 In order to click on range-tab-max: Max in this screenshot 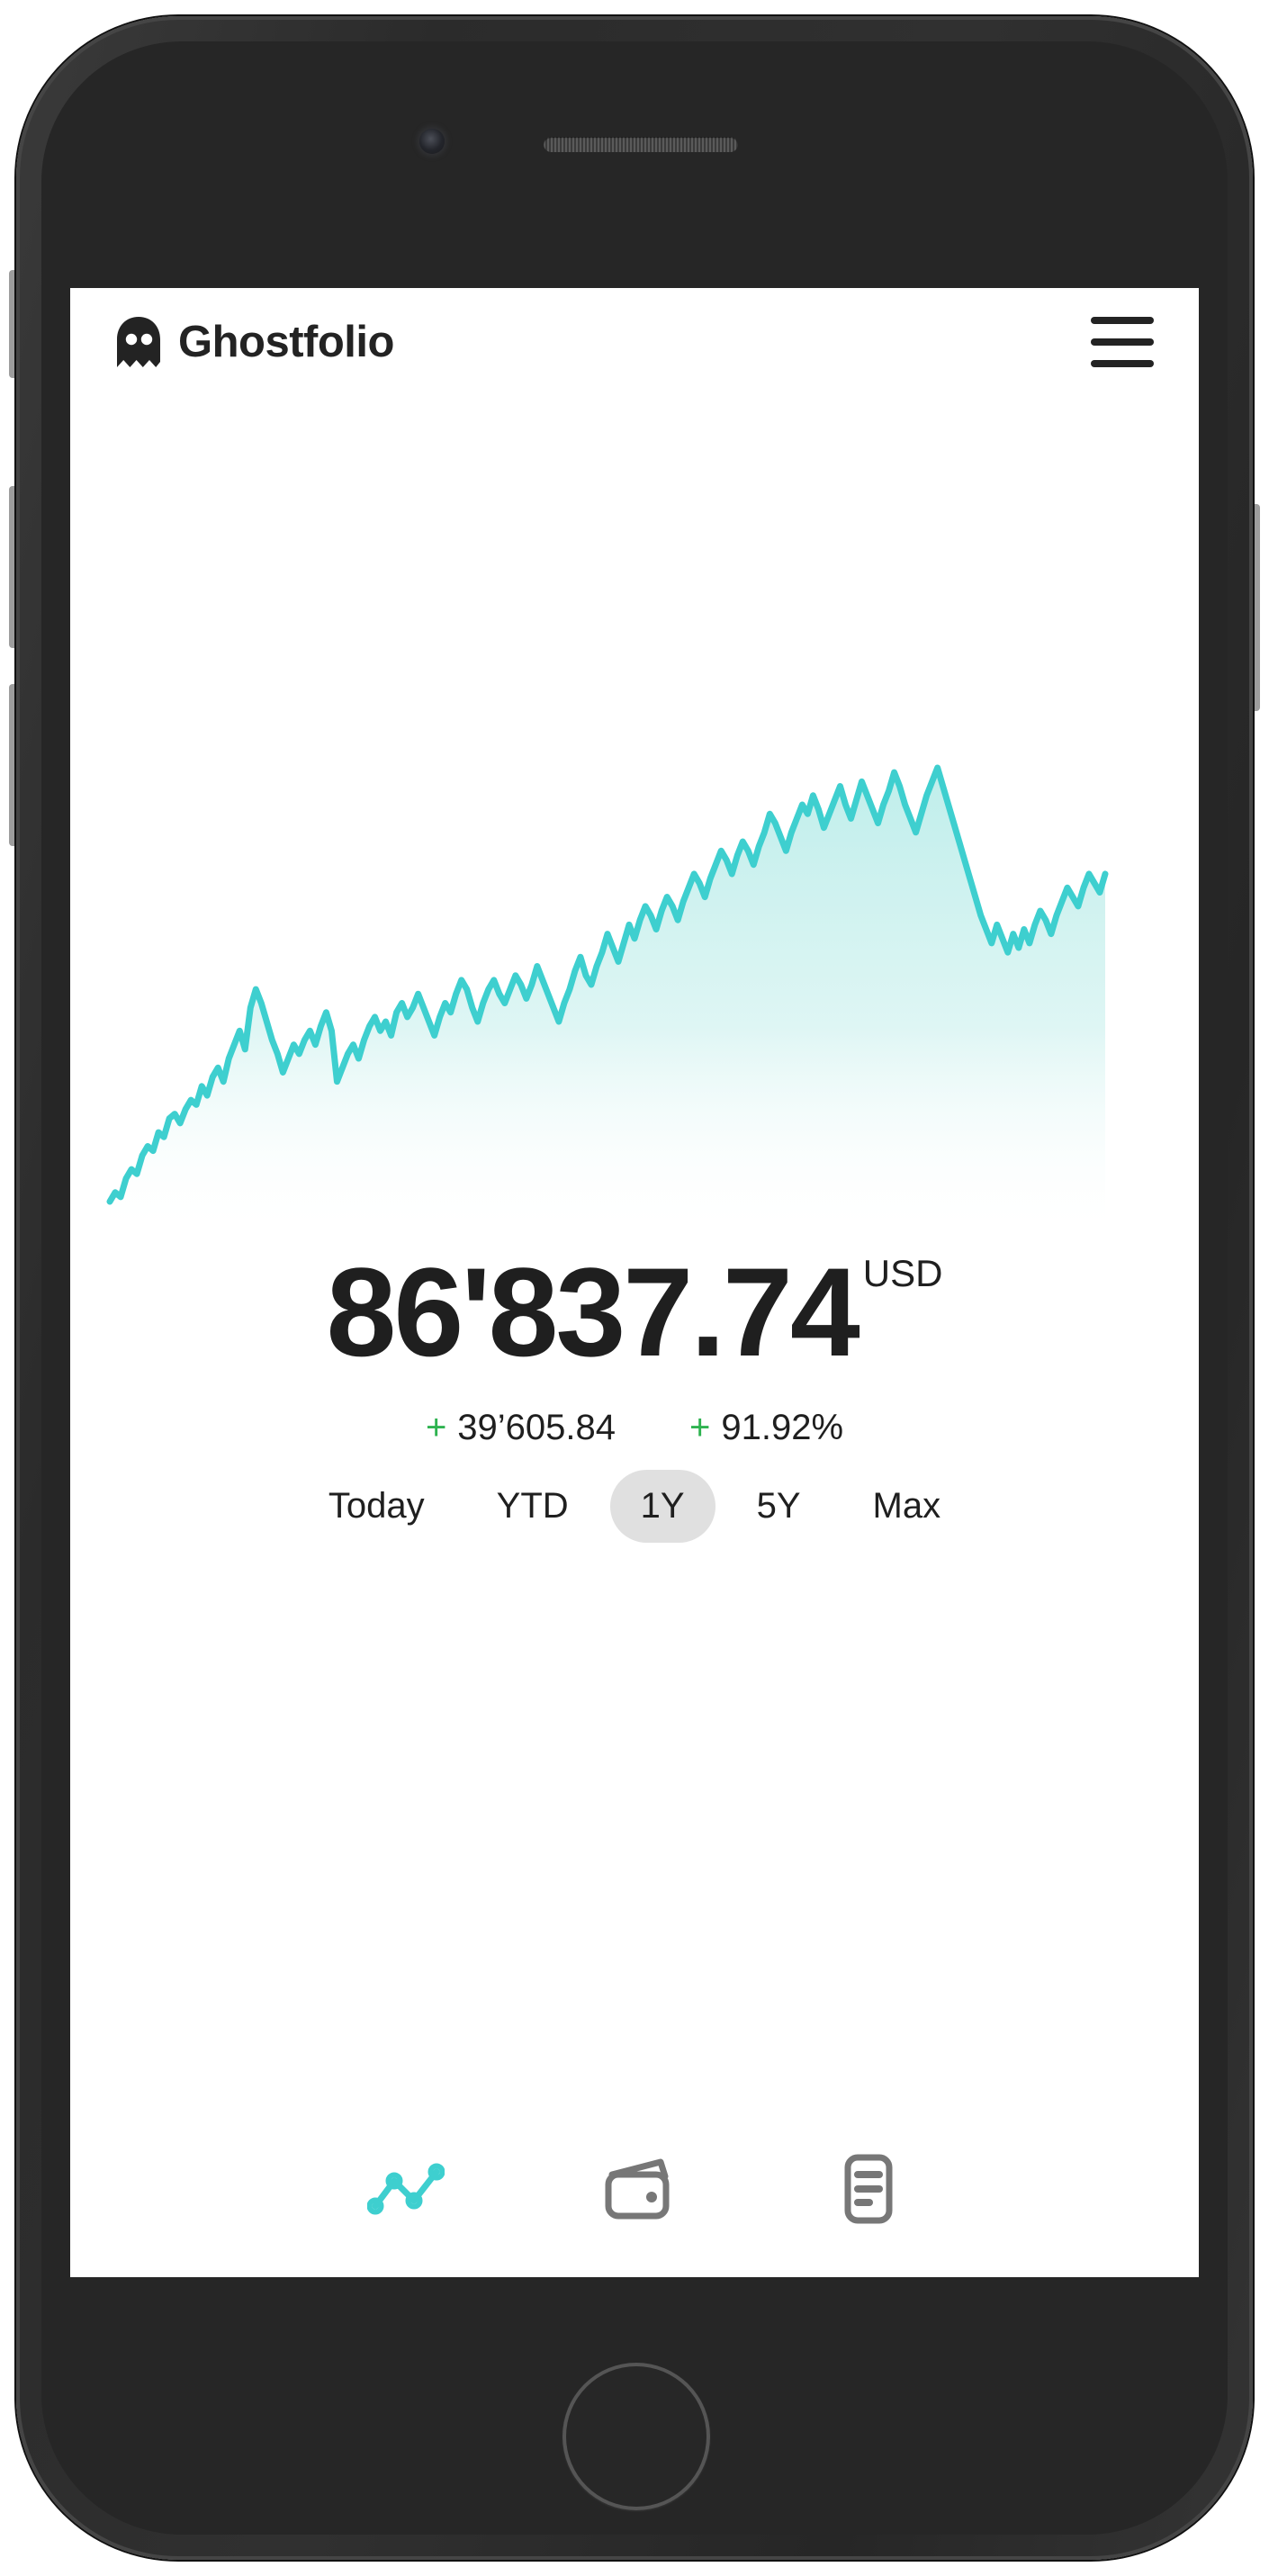, I will do `click(907, 1506)`.